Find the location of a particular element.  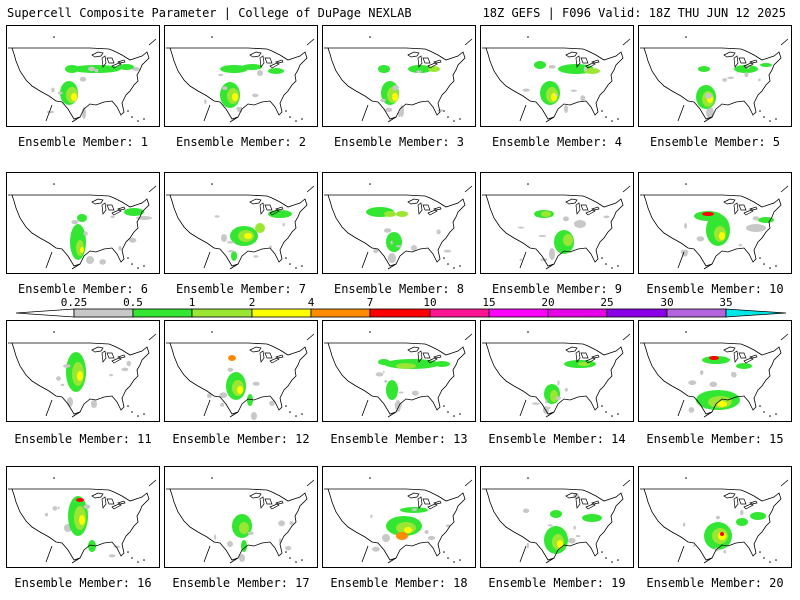

member-caption: Ensemble Member: 1 is located at coordinates (83, 142).